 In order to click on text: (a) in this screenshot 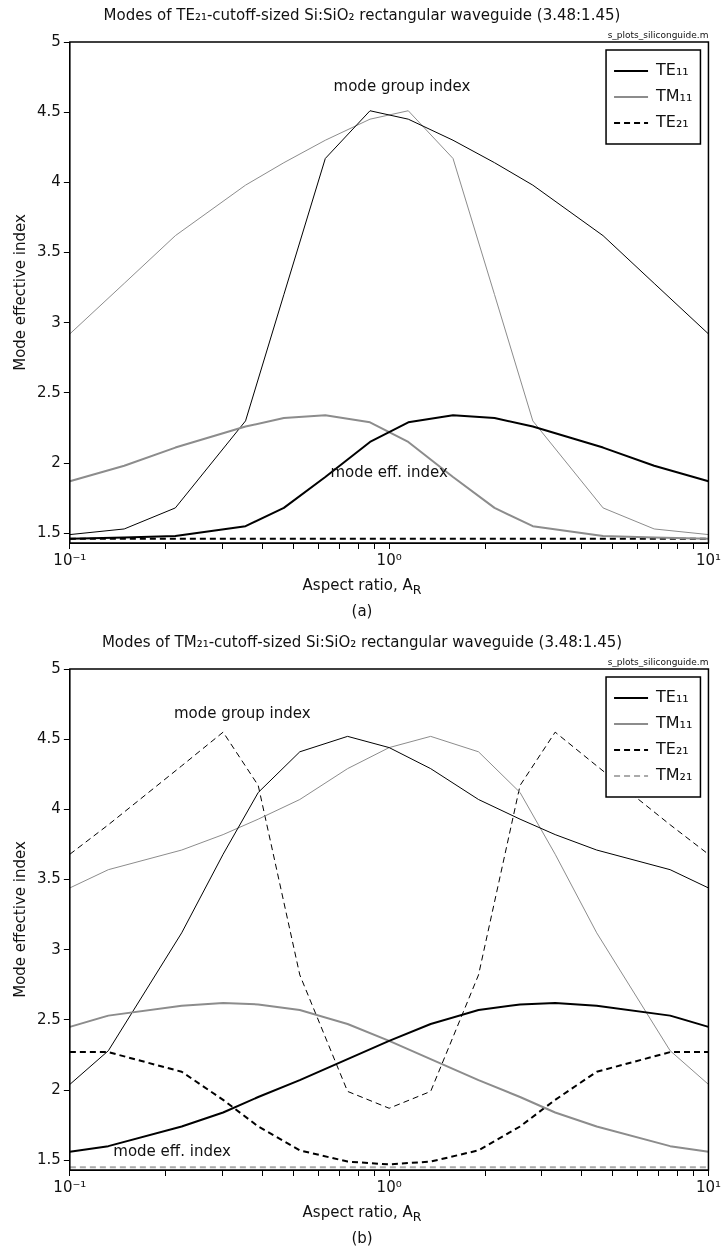, I will do `click(362, 611)`.